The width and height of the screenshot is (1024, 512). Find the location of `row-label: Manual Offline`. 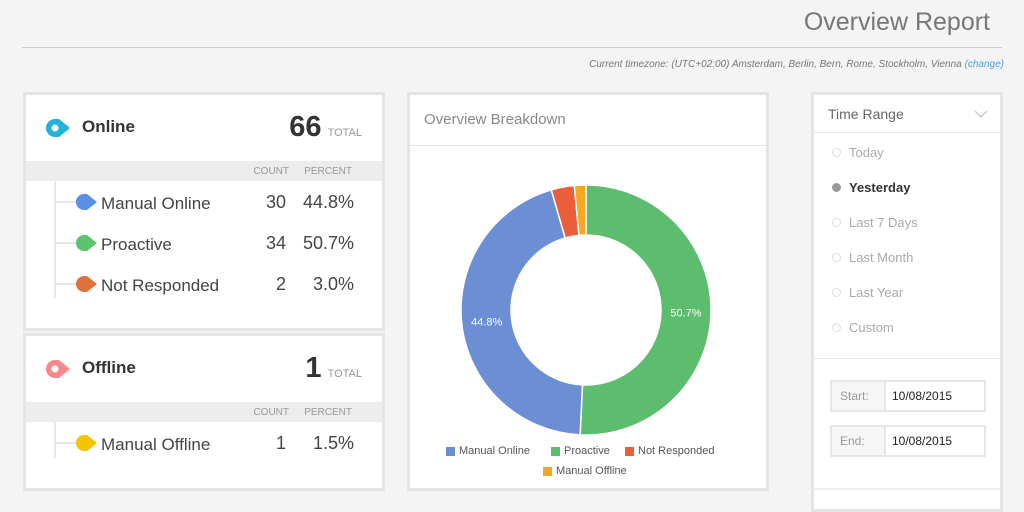

row-label: Manual Offline is located at coordinates (156, 444).